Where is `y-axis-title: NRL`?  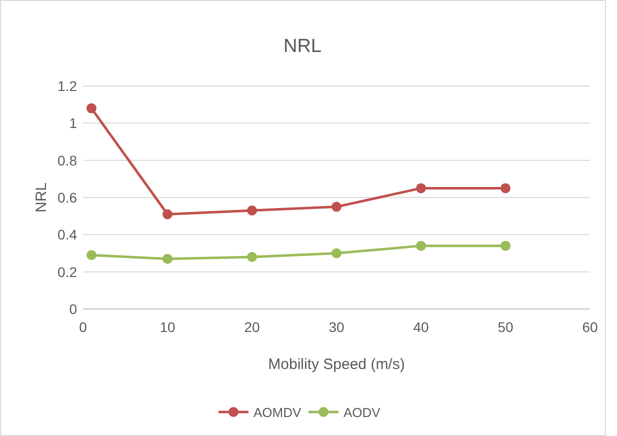 y-axis-title: NRL is located at coordinates (41, 197).